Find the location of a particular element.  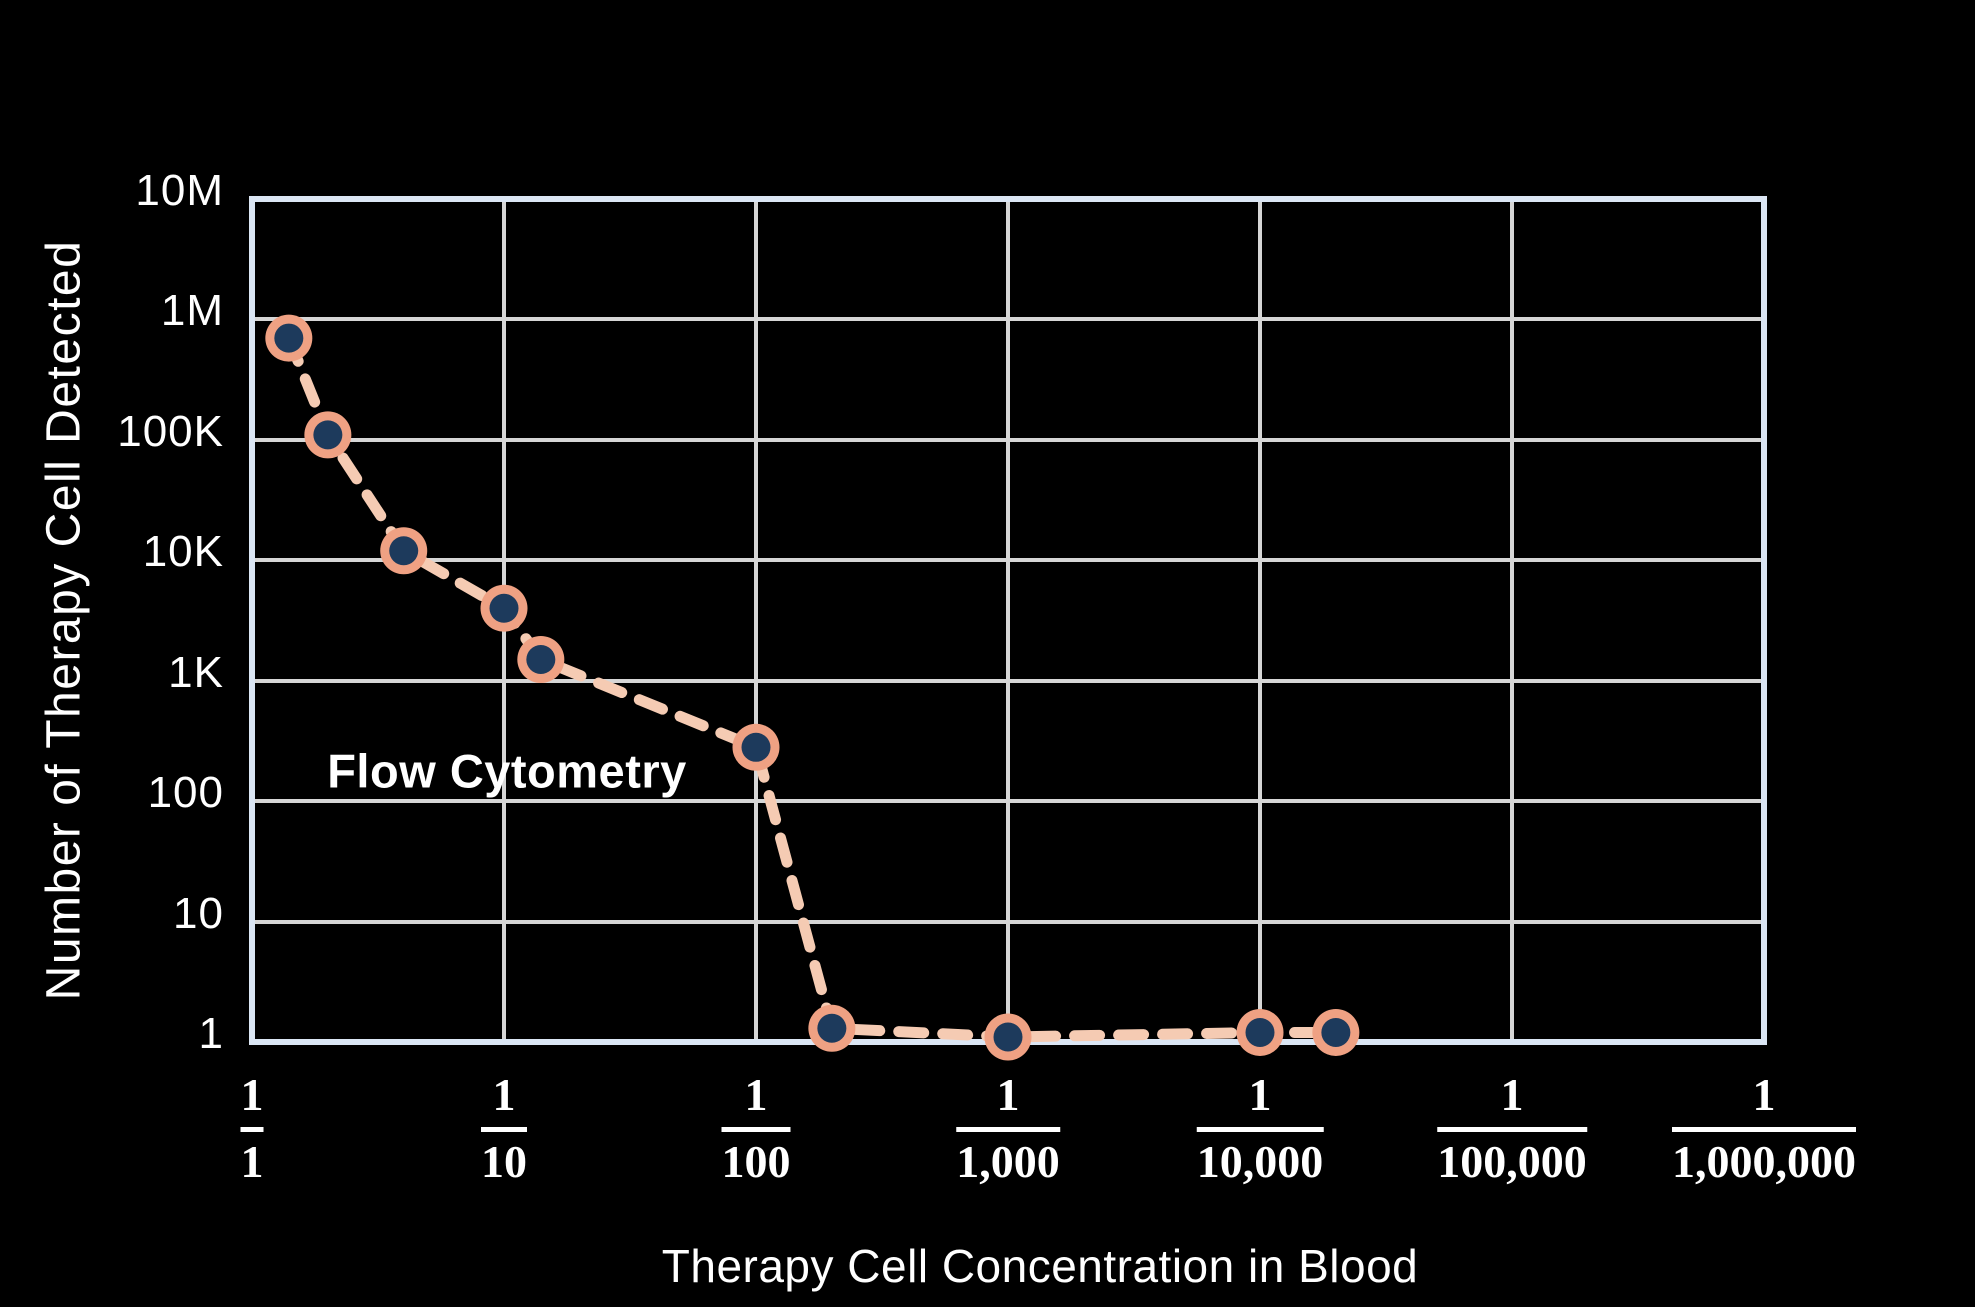

fraction-denominator: 100 is located at coordinates (756, 1161).